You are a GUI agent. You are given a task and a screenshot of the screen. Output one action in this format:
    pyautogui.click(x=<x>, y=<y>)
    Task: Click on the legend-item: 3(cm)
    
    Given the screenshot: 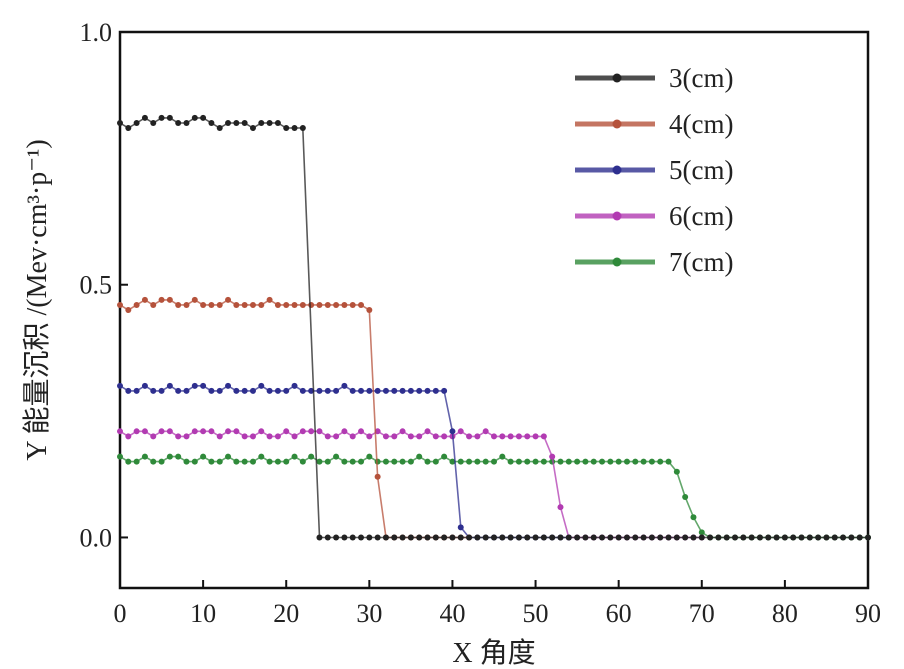 What is the action you would take?
    pyautogui.click(x=654, y=78)
    